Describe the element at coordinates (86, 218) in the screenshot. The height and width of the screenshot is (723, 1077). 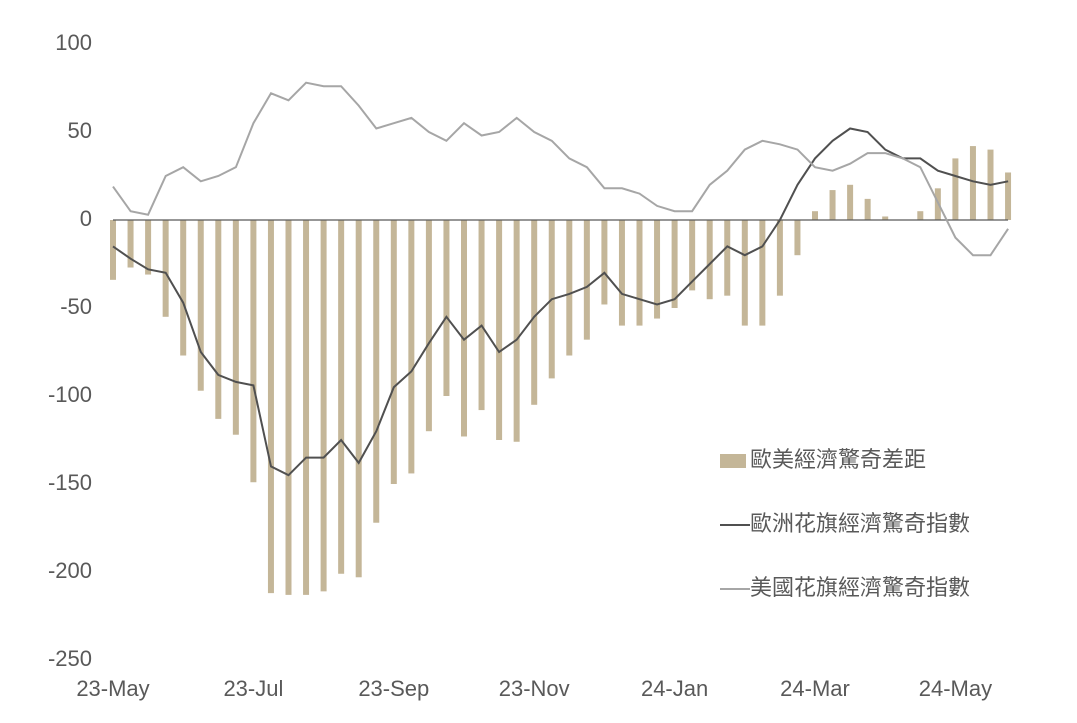
I see `y-tick-label: 0` at that location.